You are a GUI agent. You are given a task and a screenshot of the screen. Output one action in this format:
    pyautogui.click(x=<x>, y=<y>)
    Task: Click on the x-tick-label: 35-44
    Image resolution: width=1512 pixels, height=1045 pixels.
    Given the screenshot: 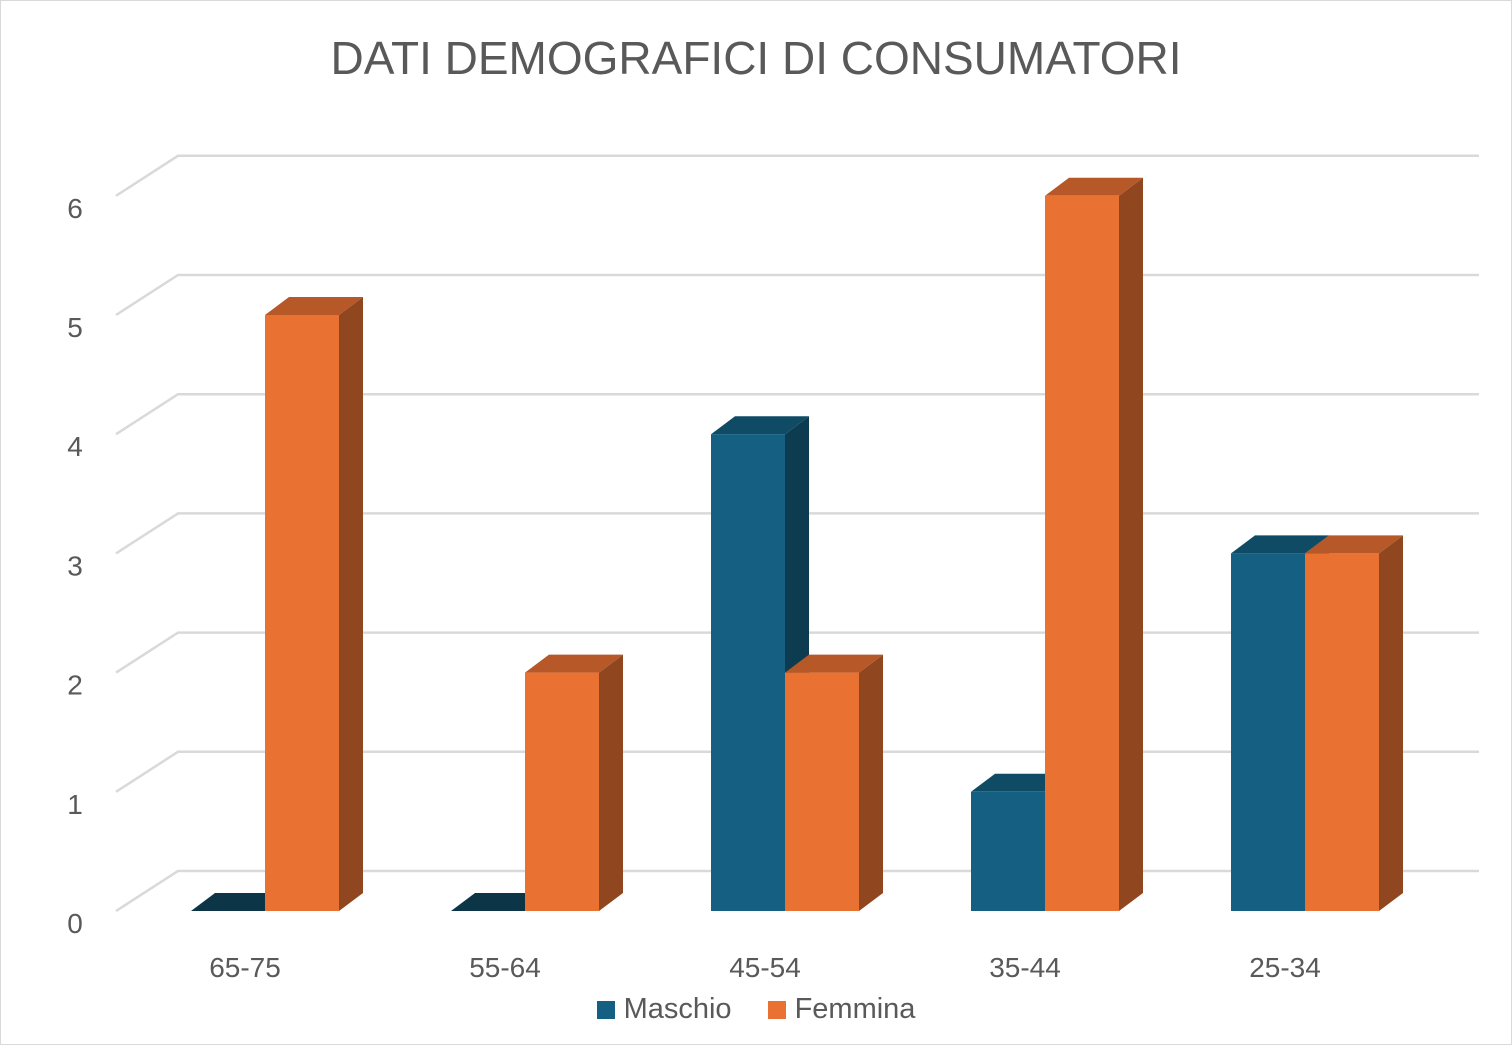 What is the action you would take?
    pyautogui.click(x=1025, y=967)
    